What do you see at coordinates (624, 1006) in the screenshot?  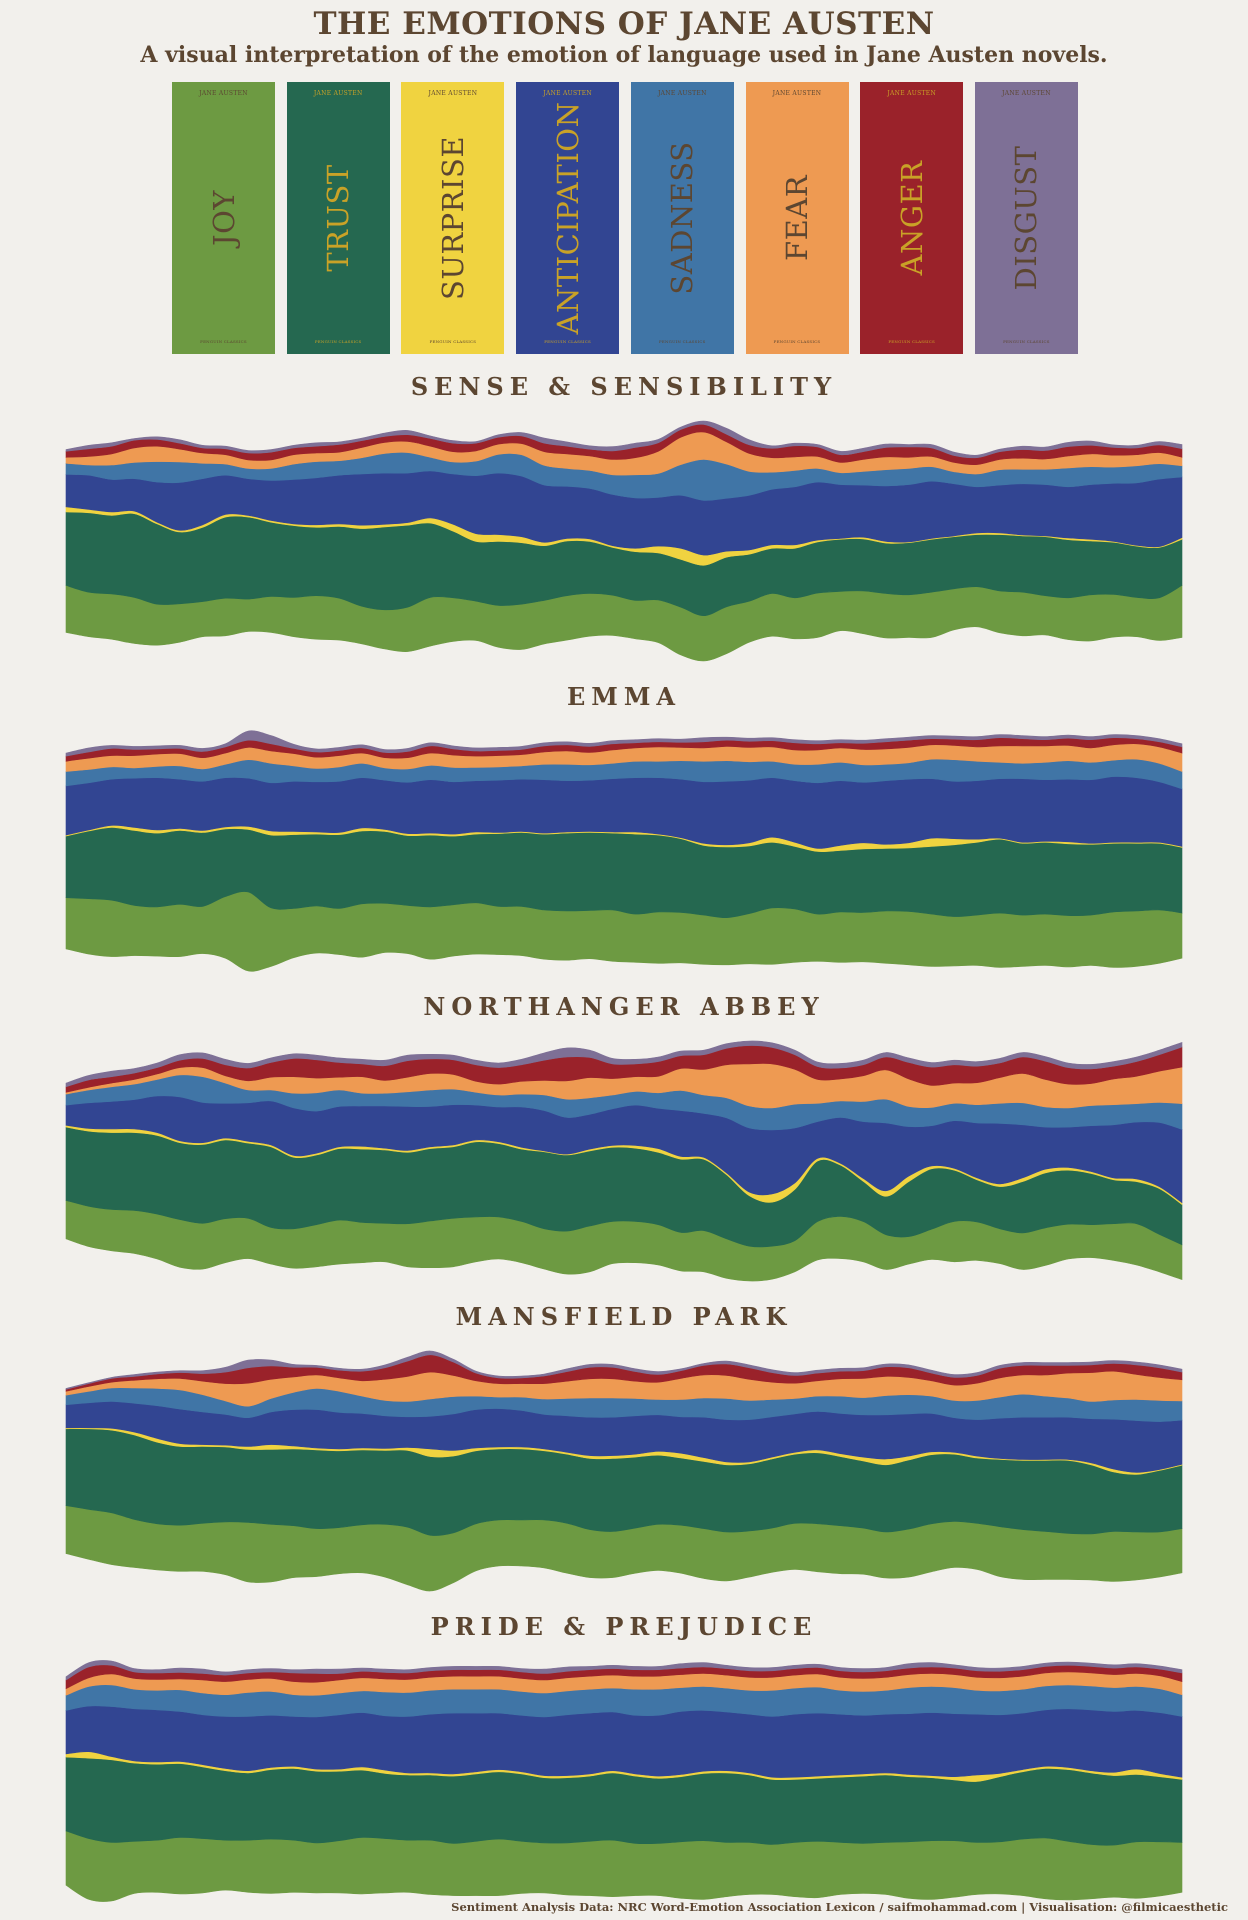 I see `novel-title: NORTHANGER ABBEY` at bounding box center [624, 1006].